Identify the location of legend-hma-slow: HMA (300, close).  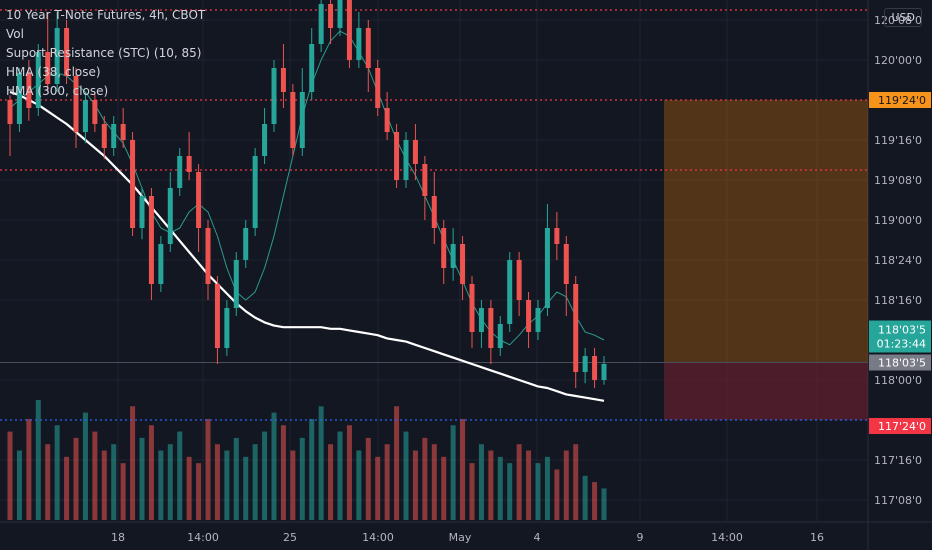
(57, 91).